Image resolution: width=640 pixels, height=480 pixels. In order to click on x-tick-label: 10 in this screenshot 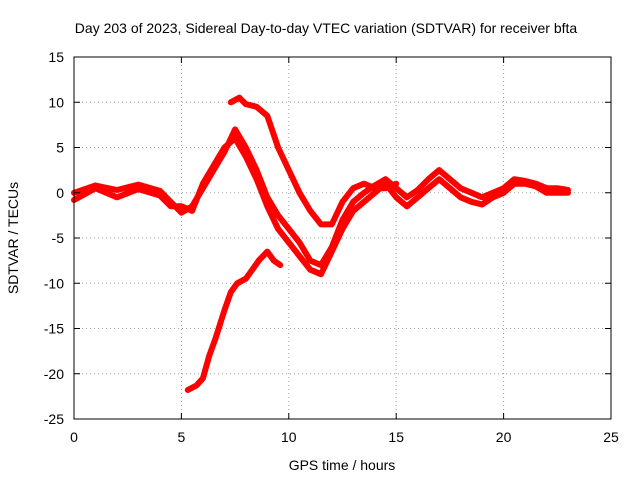, I will do `click(289, 437)`.